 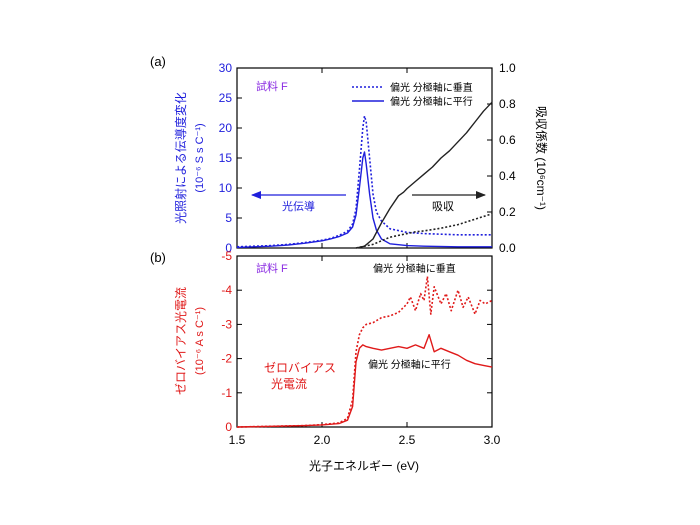 I want to click on panel-b-frame, so click(x=364, y=341).